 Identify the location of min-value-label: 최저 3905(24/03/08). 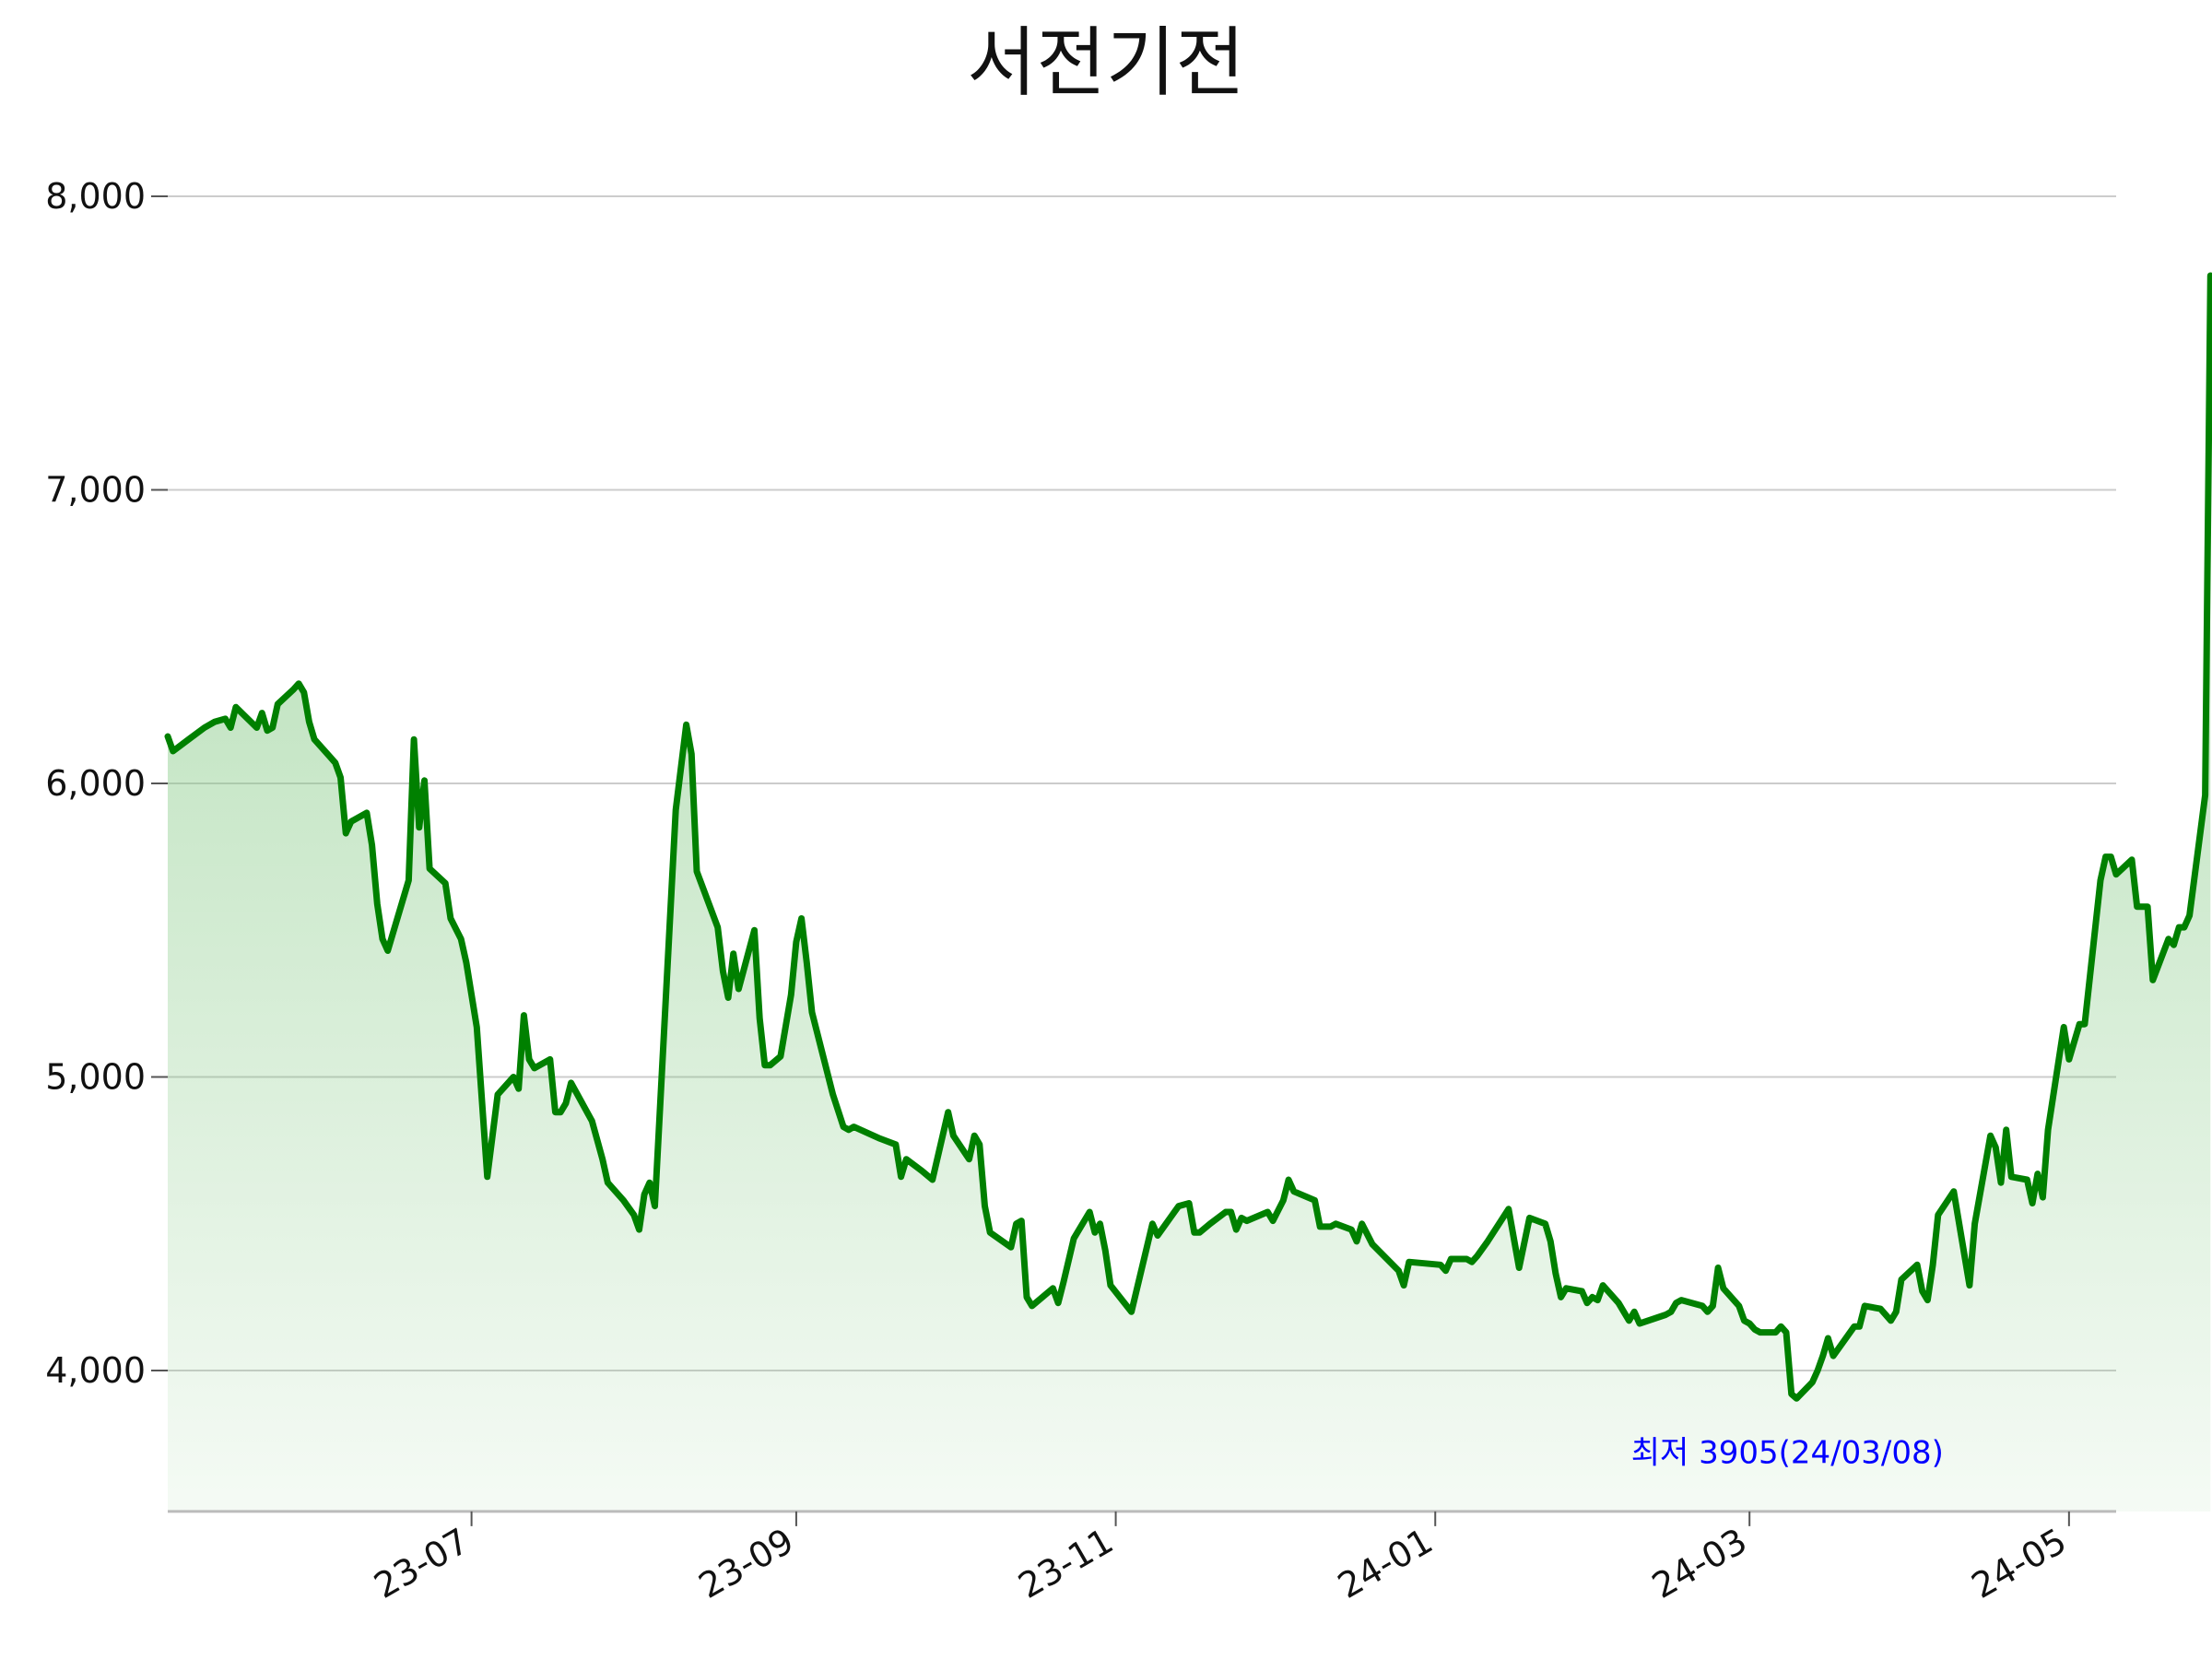
(1787, 1452).